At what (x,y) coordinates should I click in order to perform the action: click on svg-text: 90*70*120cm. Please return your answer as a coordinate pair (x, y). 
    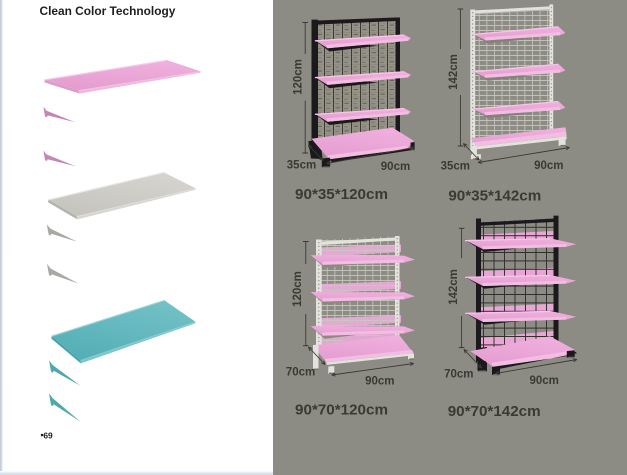
    Looking at the image, I should click on (341, 409).